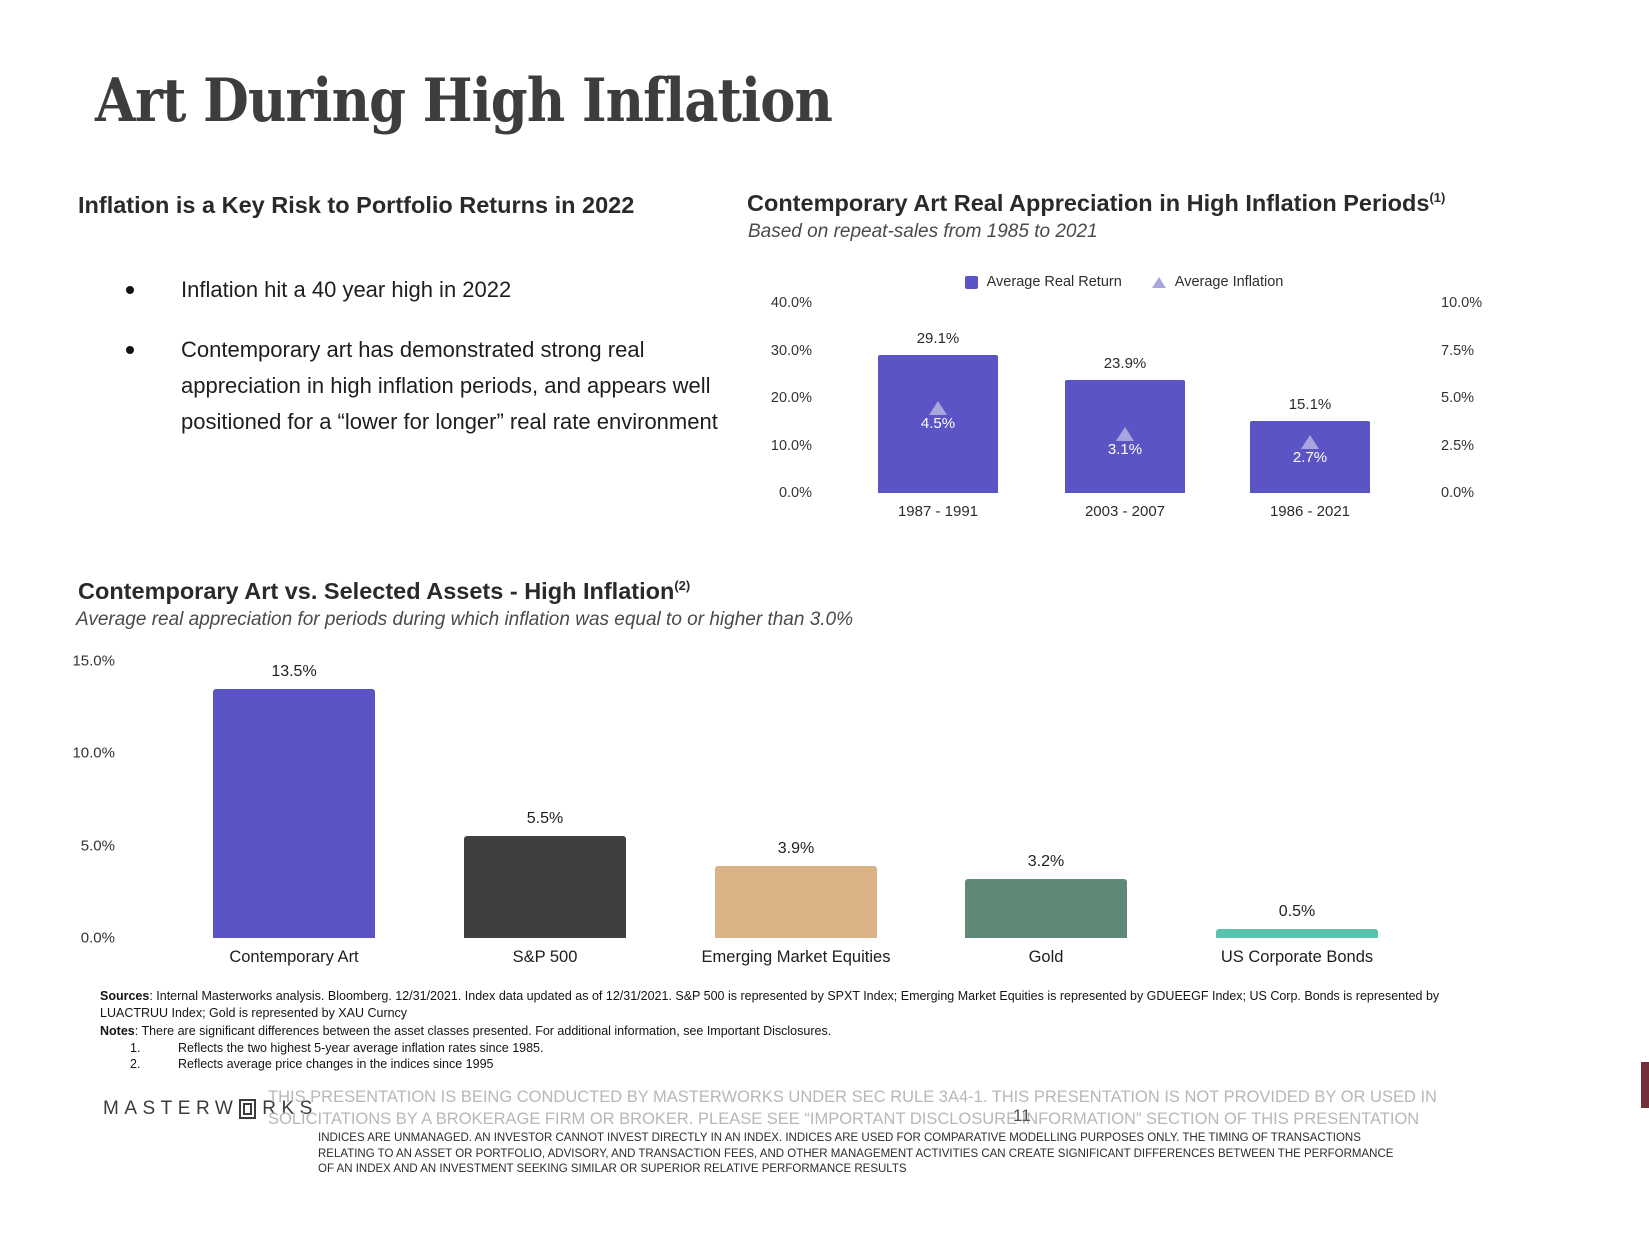  Describe the element at coordinates (1217, 282) in the screenshot. I see `legend-item: Average Inflation` at that location.